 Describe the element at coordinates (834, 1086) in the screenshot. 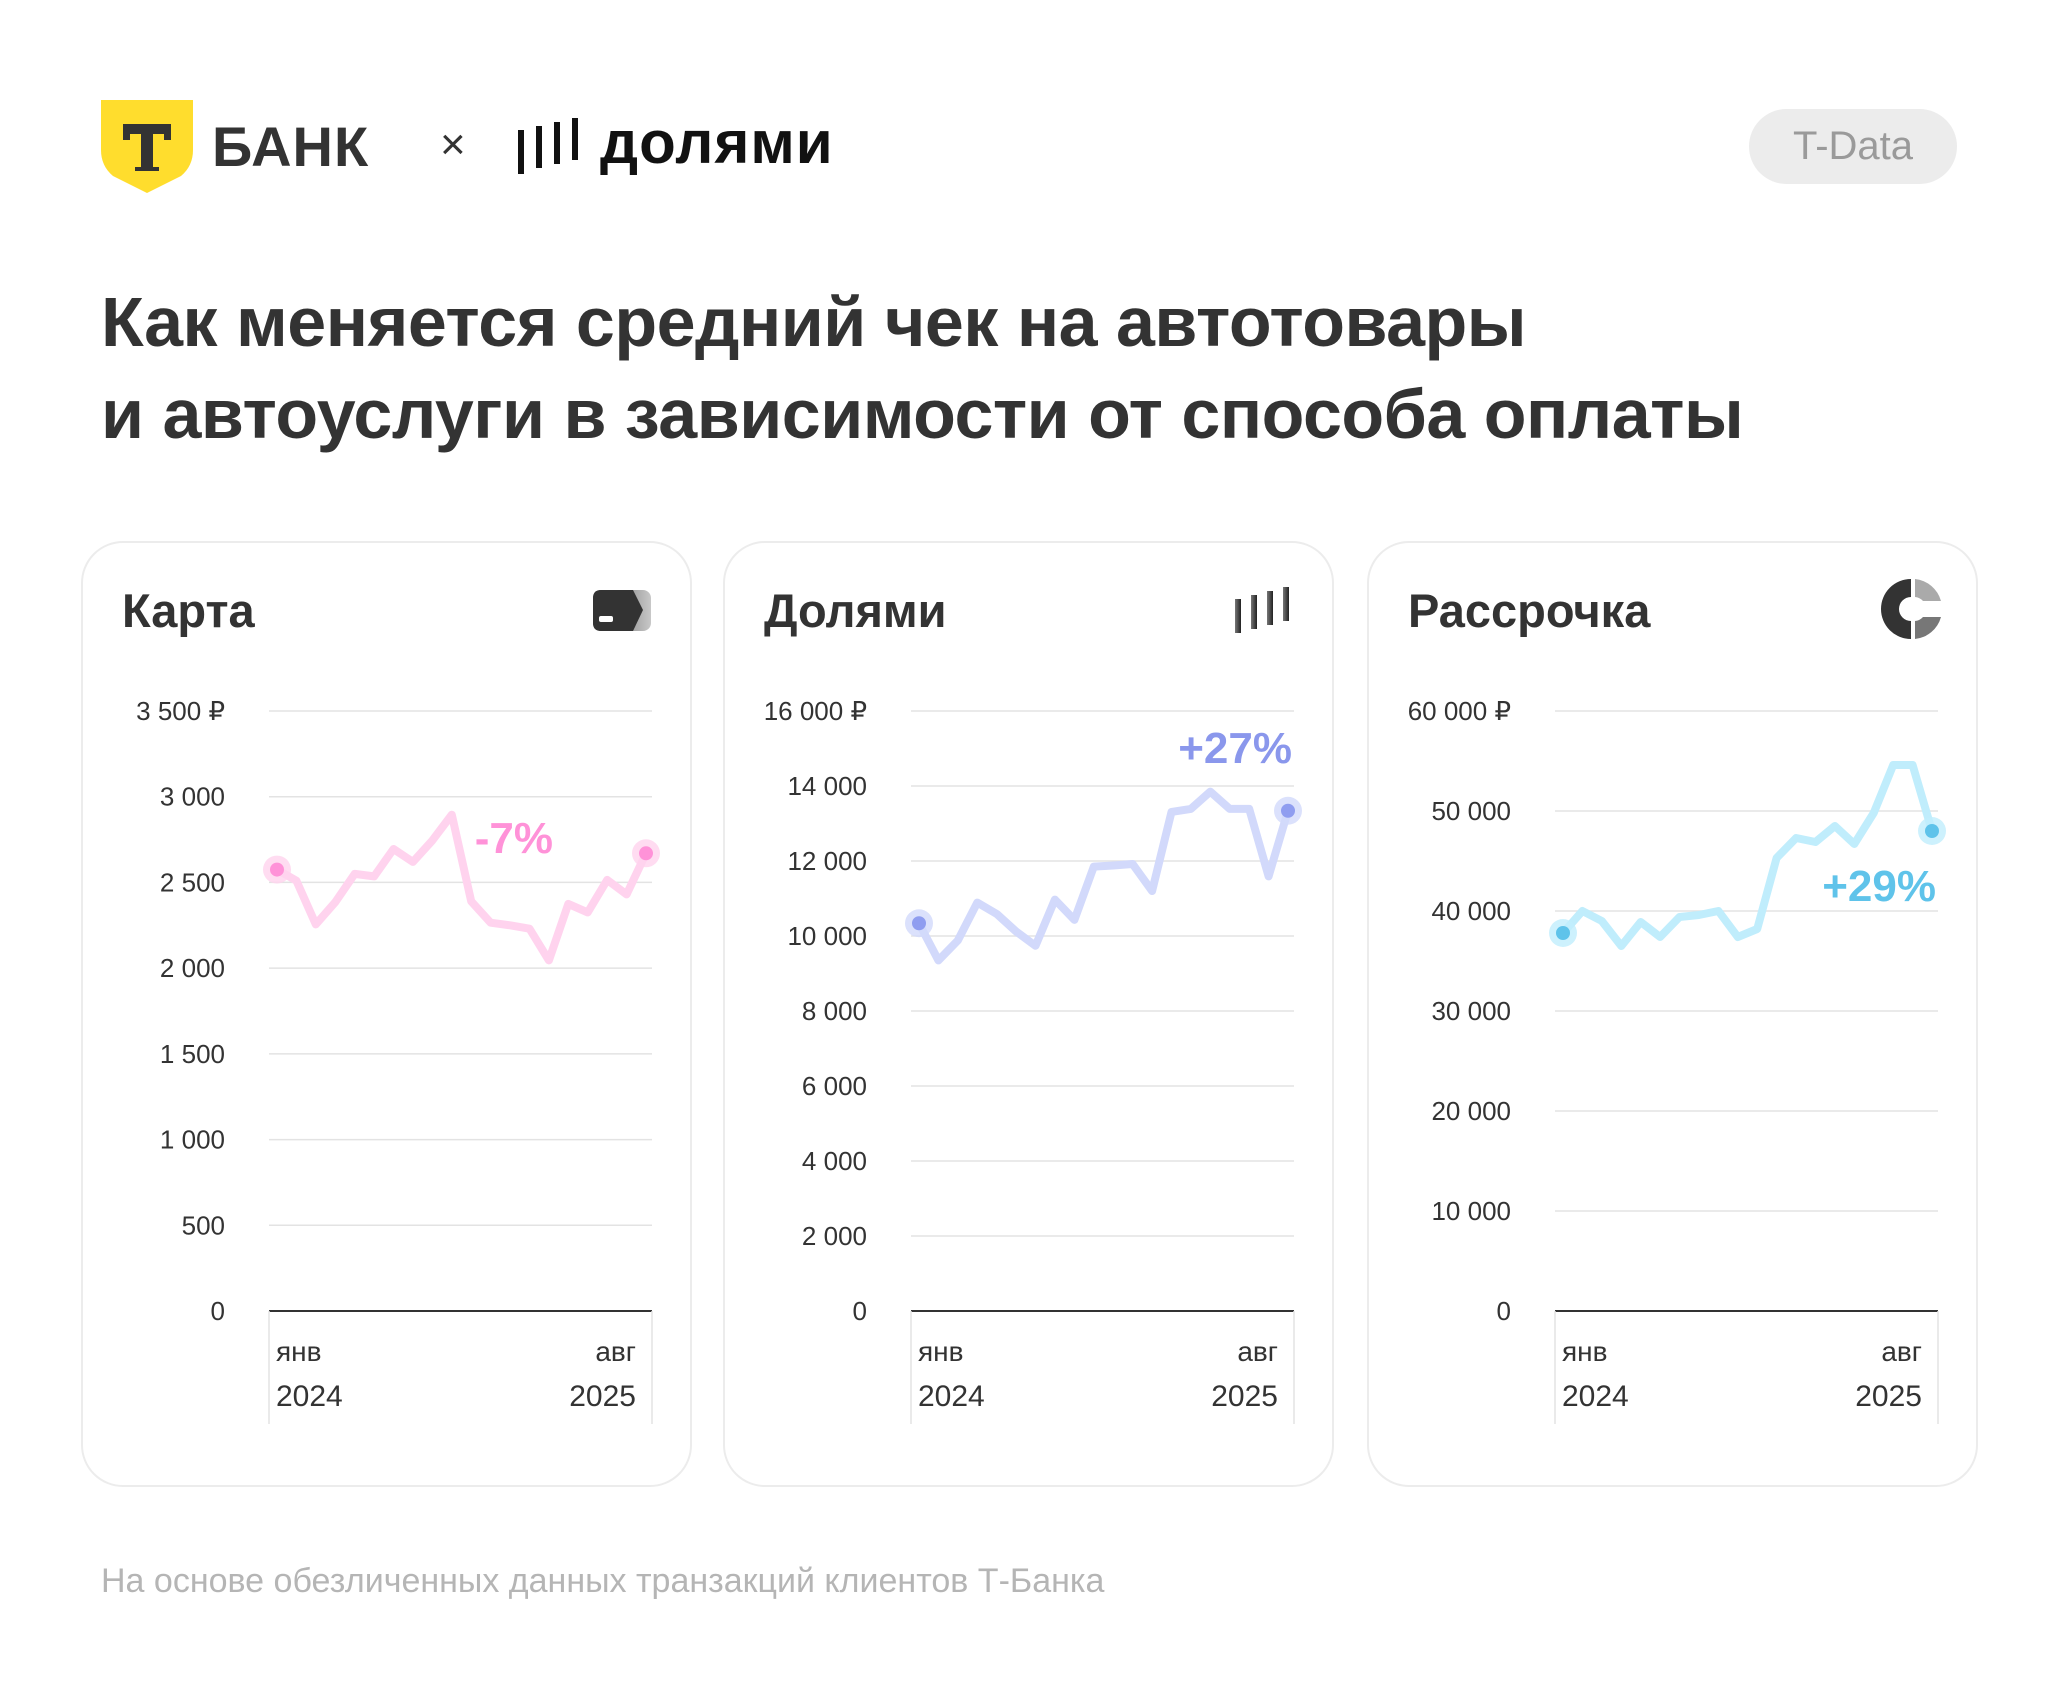

I see `y-tick-label: 6 000` at that location.